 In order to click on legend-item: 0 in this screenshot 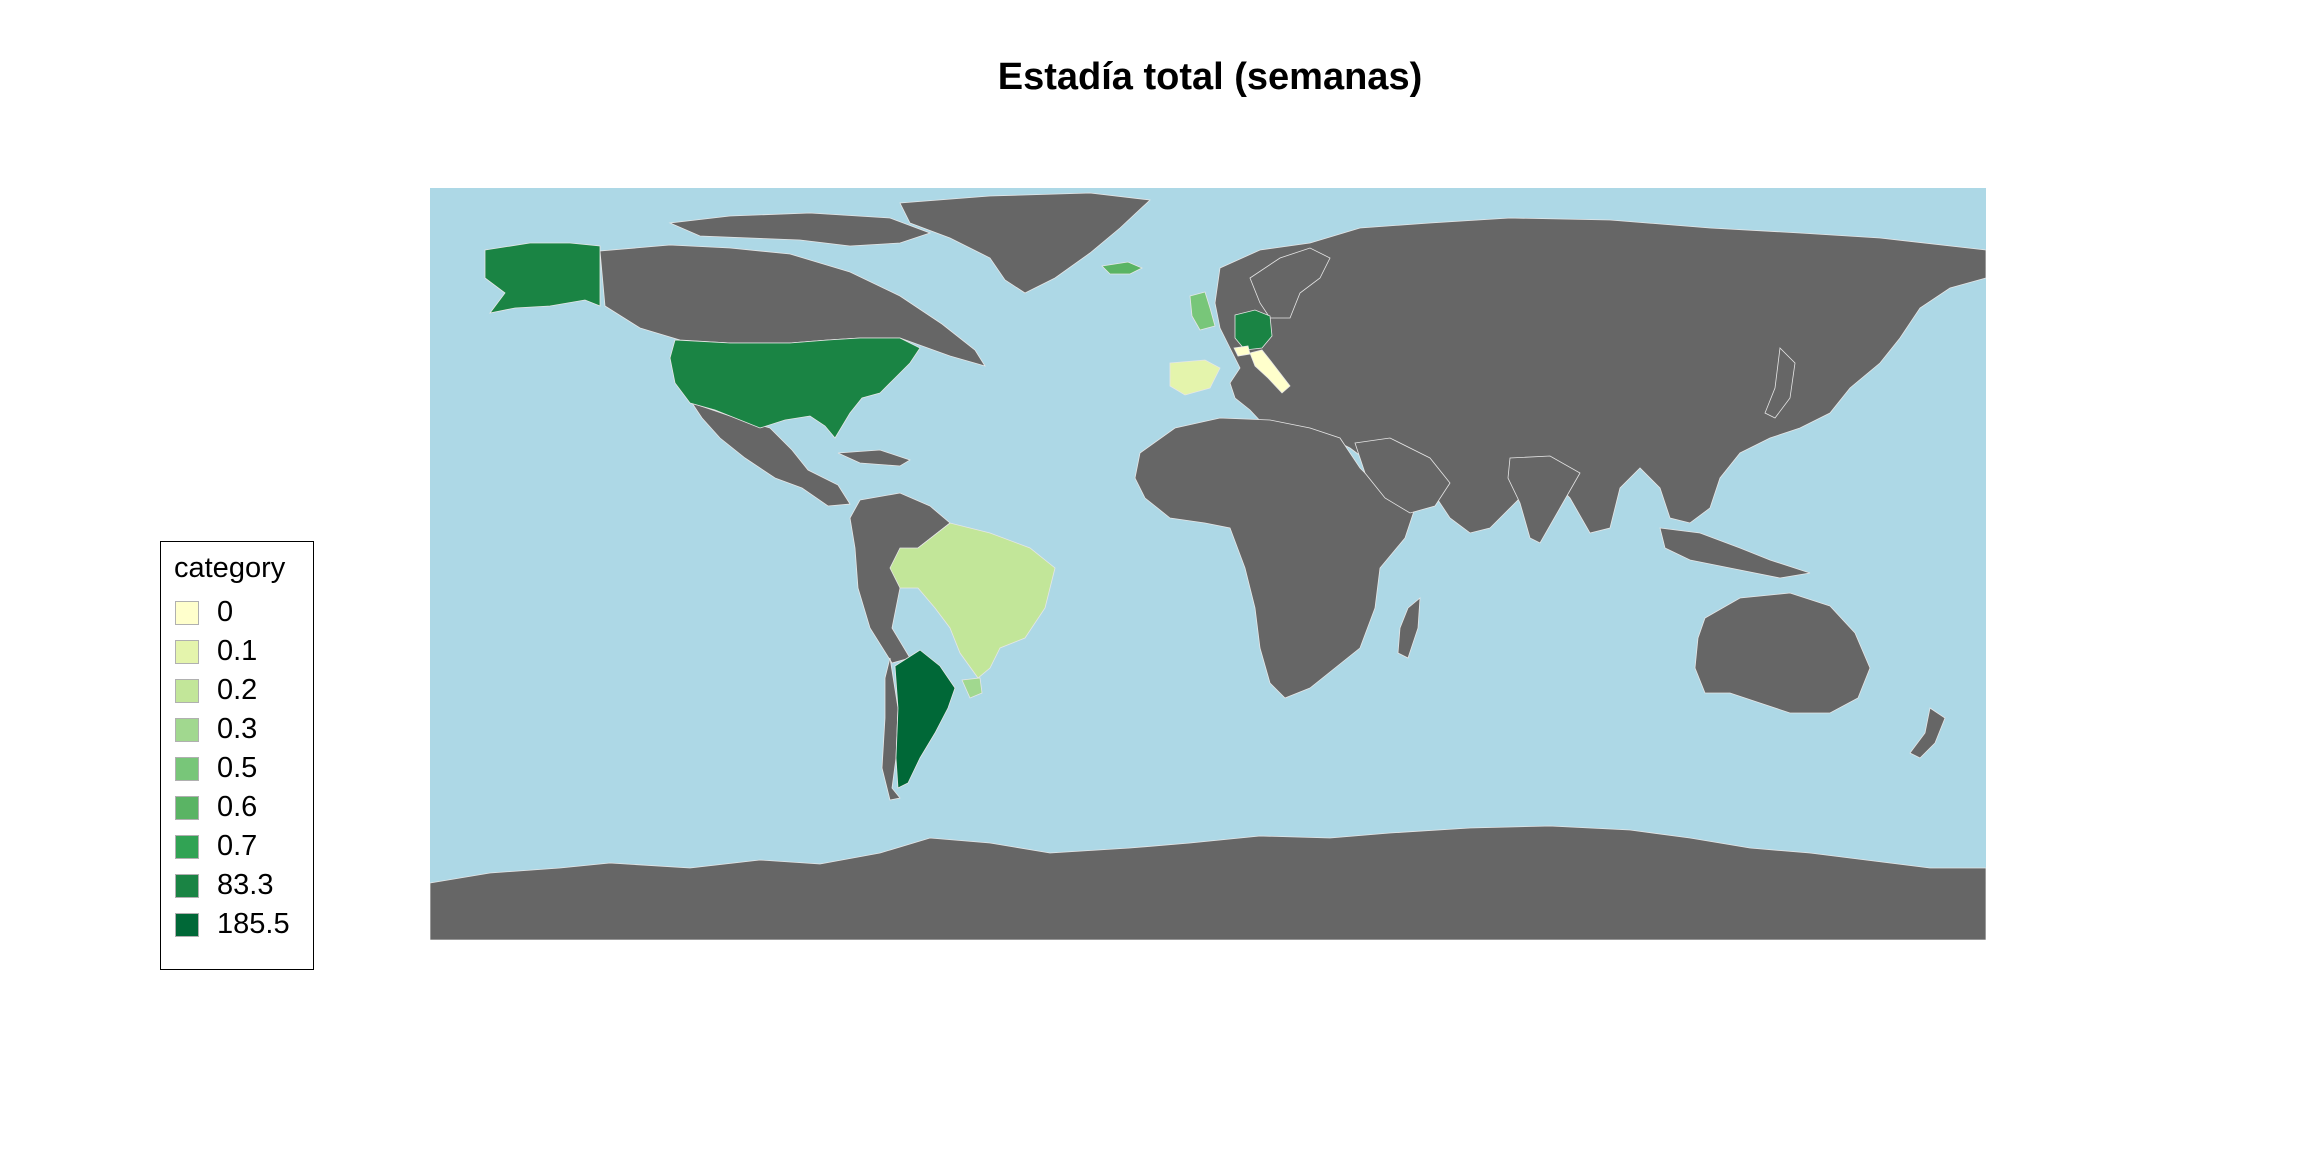, I will do `click(240, 616)`.